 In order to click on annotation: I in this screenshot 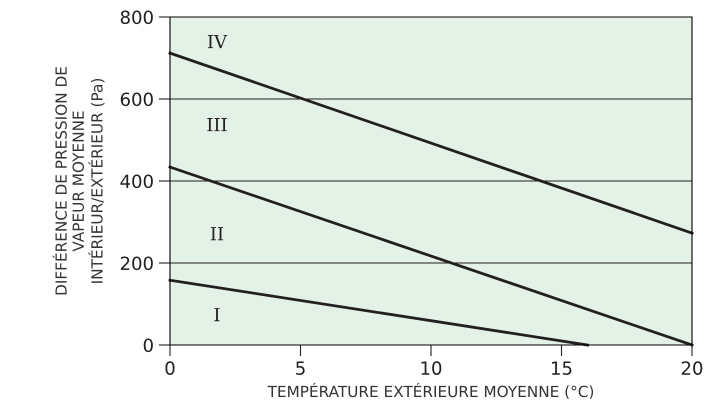, I will do `click(217, 315)`.